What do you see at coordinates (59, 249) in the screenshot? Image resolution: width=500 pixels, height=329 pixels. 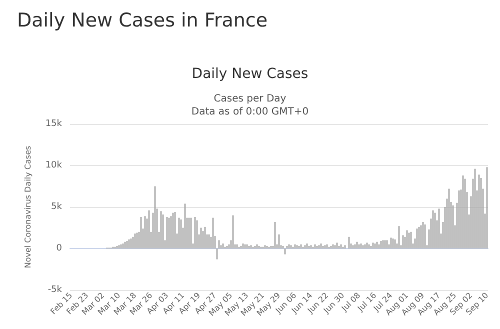 I see `y-tick-label: 0` at bounding box center [59, 249].